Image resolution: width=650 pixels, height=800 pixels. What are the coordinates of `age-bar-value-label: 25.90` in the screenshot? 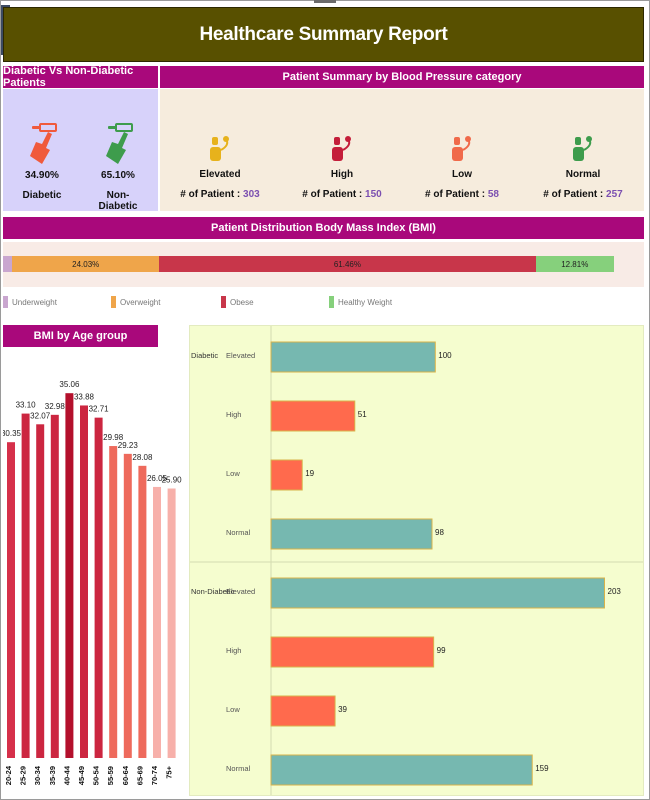 It's located at (172, 480).